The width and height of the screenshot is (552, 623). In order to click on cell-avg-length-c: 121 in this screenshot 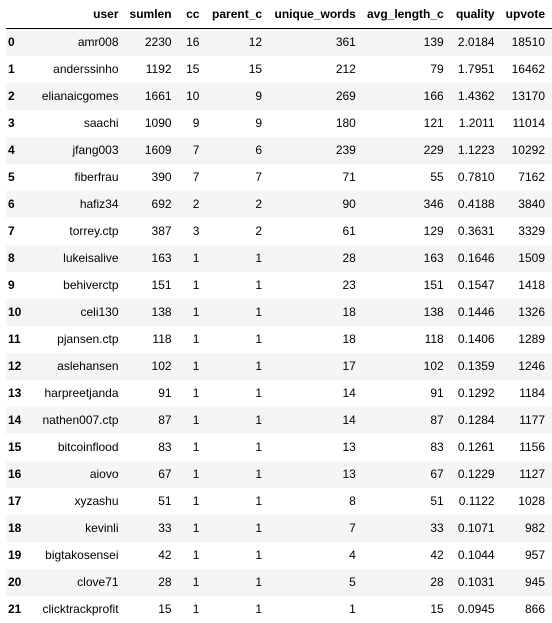, I will do `click(407, 123)`.